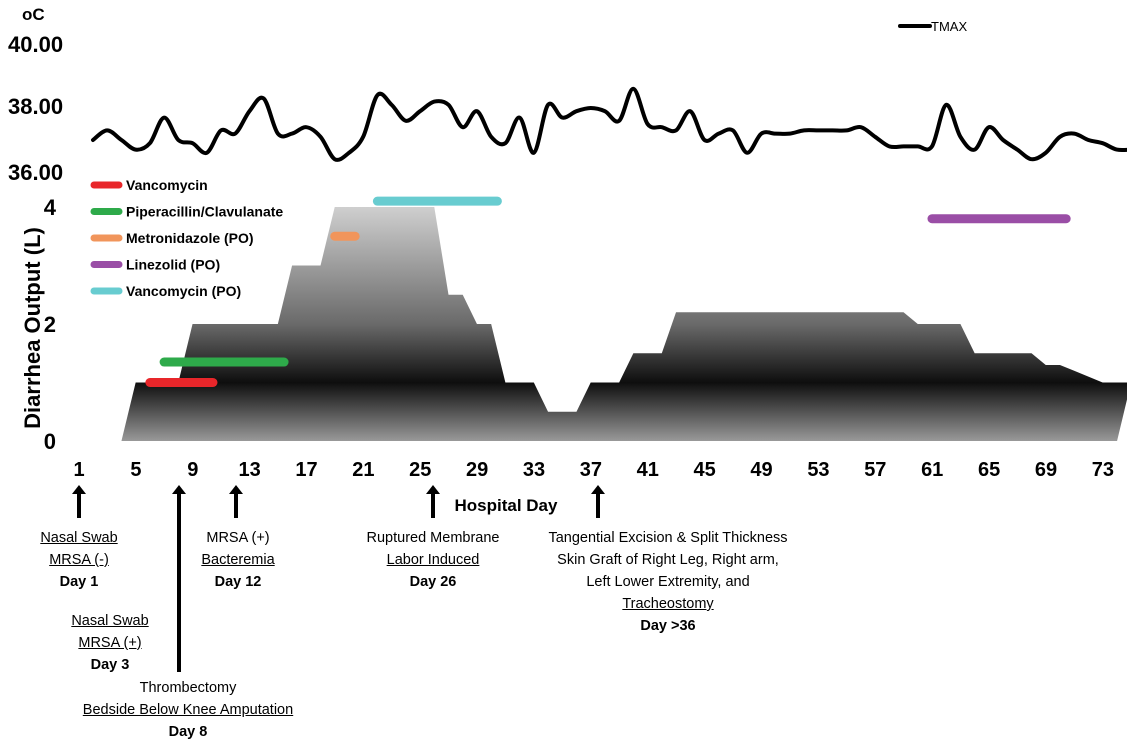 The height and width of the screenshot is (745, 1127). Describe the element at coordinates (204, 212) in the screenshot. I see `legend-label: Piperacillin/Clavulanate` at that location.